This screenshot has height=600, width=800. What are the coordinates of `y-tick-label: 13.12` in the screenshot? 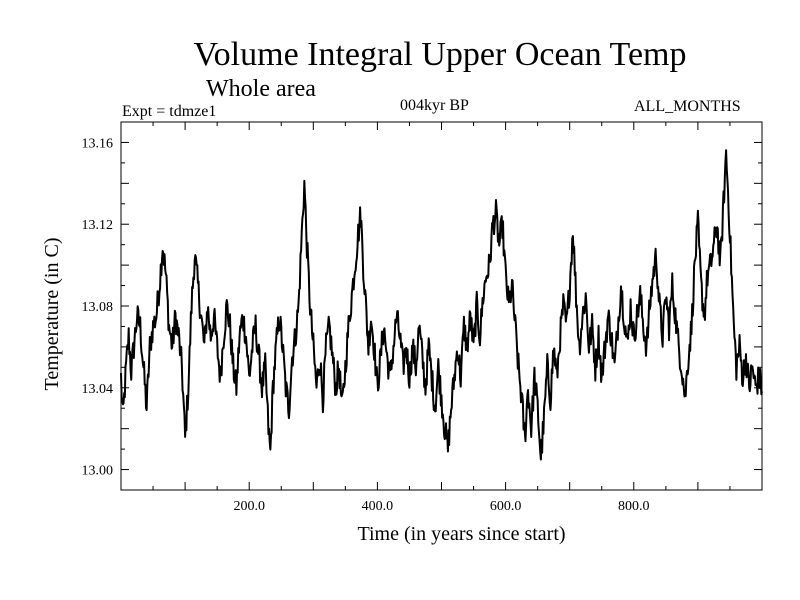 It's located at (98, 225).